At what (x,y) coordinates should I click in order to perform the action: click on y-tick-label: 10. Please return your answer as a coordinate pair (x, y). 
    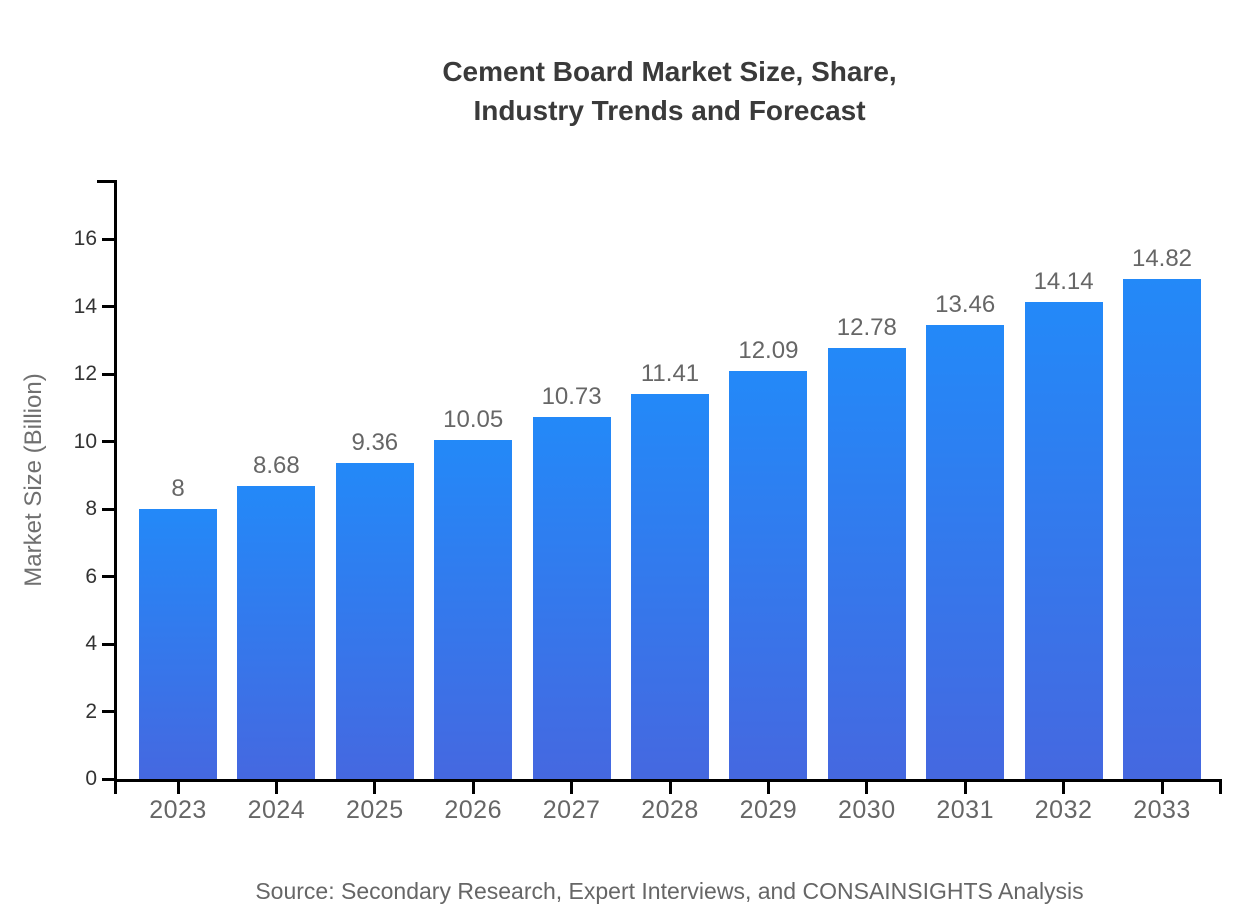
    Looking at the image, I should click on (85, 441).